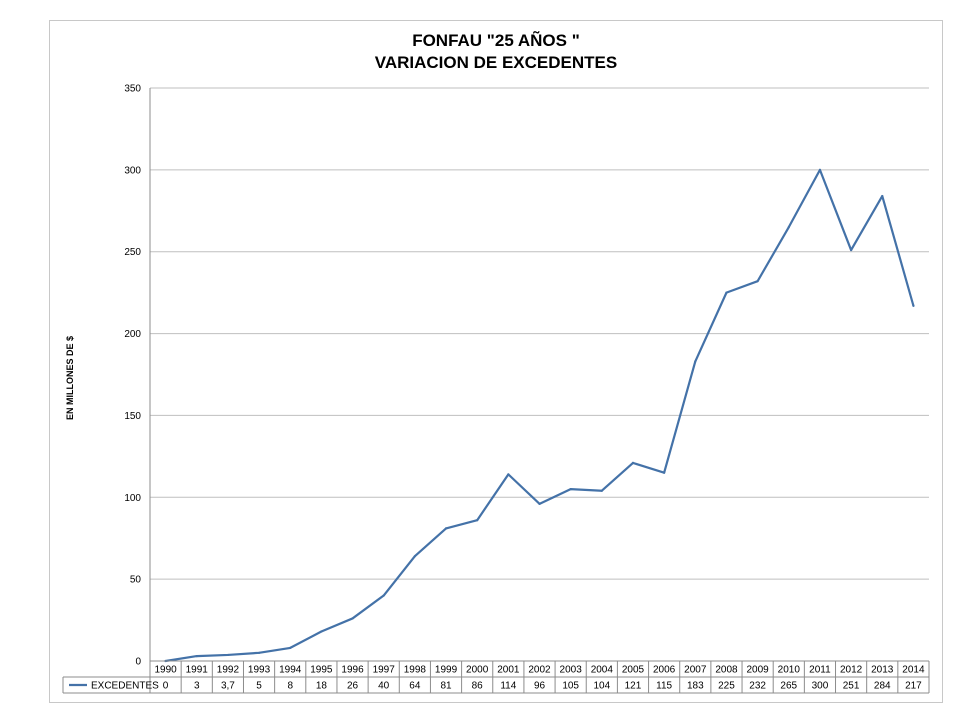 The height and width of the screenshot is (720, 960). I want to click on table-value: 0, so click(166, 686).